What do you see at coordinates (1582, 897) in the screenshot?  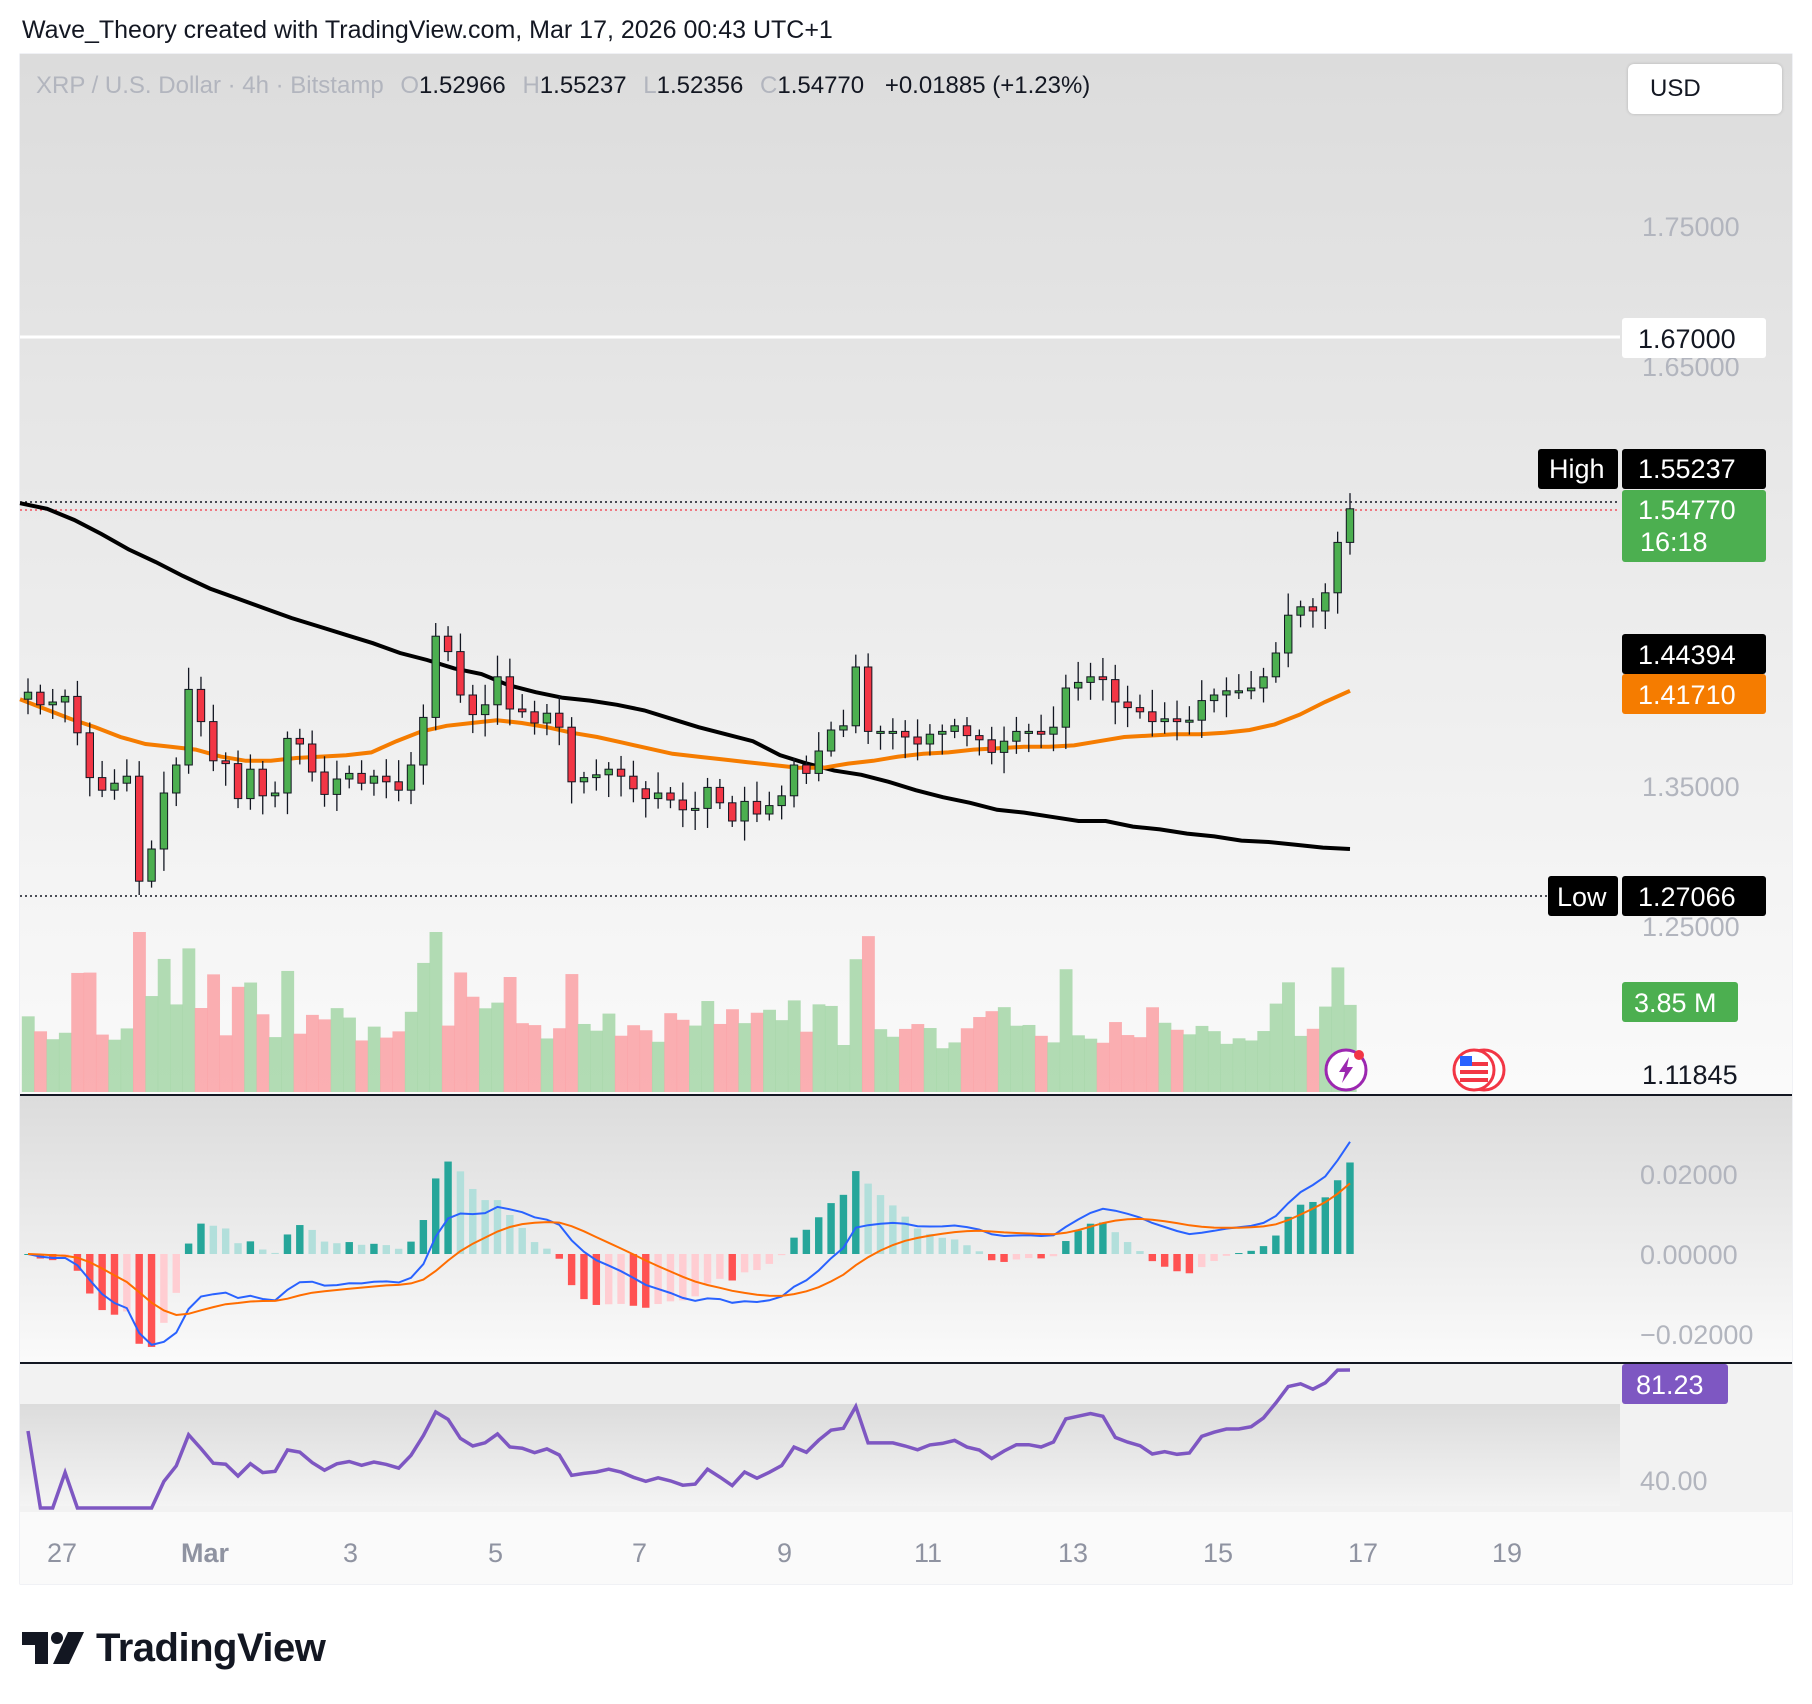 I see `low-tag-label: Low` at bounding box center [1582, 897].